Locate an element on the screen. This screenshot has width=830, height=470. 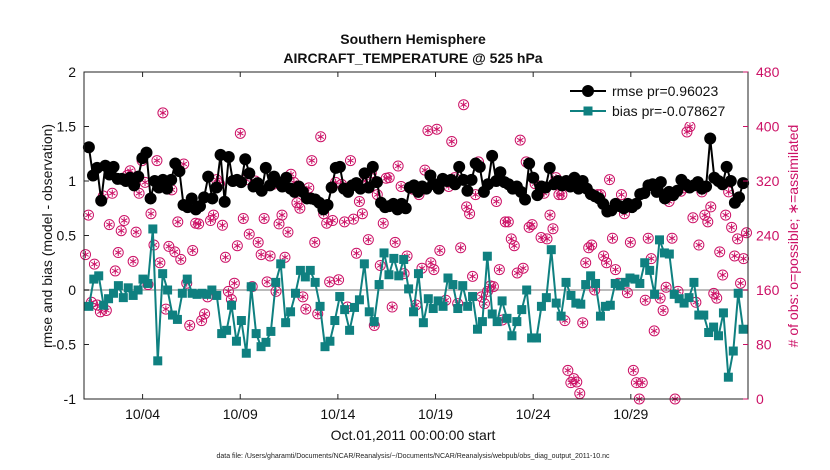
y2-tick-label: 80 is located at coordinates (764, 345).